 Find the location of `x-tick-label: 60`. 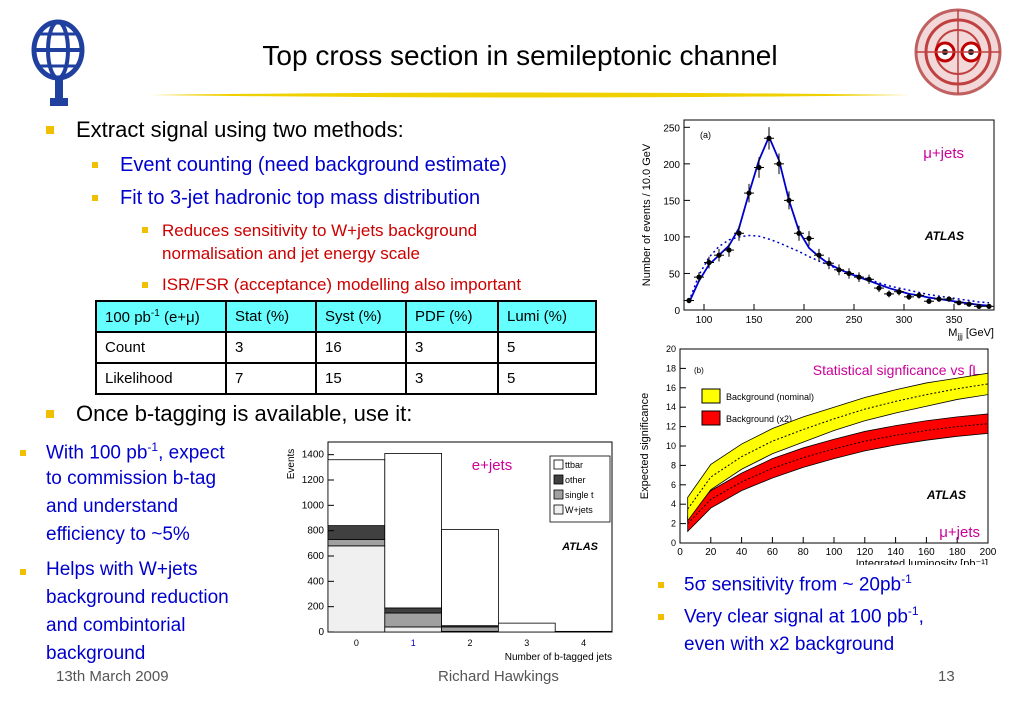

x-tick-label: 60 is located at coordinates (773, 552).